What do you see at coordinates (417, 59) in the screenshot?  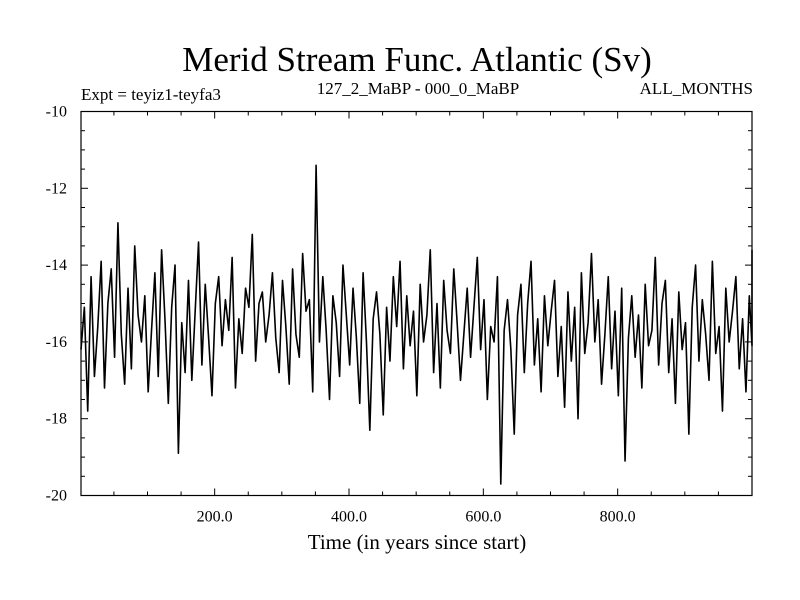 I see `chart-title: Merid Stream Func. Atlantic (Sv)` at bounding box center [417, 59].